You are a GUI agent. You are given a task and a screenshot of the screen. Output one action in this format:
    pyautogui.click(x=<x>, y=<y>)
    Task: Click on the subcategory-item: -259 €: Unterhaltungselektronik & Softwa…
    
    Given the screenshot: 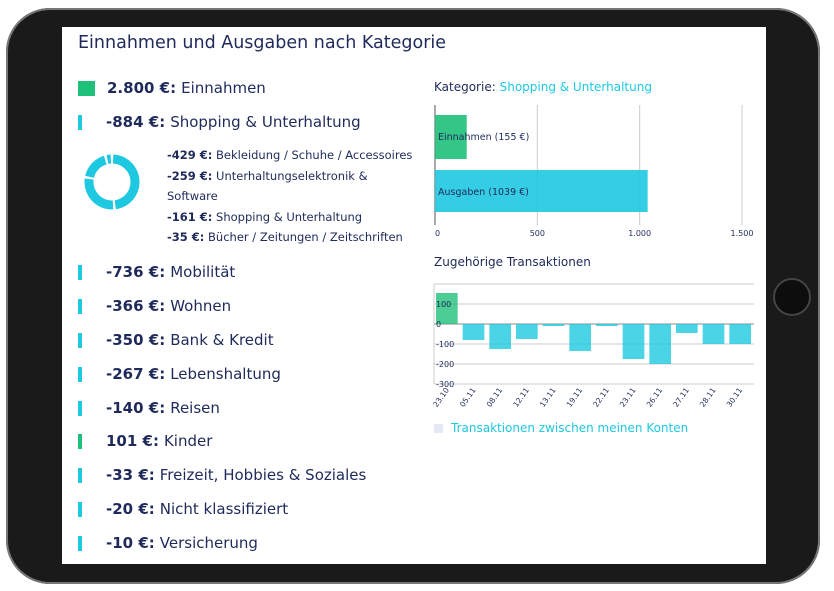 What is the action you would take?
    pyautogui.click(x=267, y=186)
    